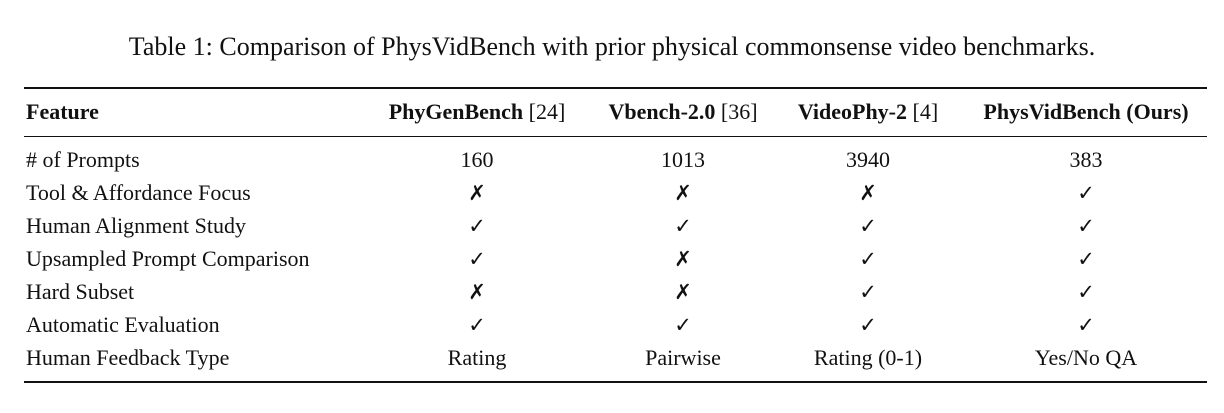 This screenshot has width=1224, height=413. I want to click on header-name: VideoPhy-2, so click(852, 111).